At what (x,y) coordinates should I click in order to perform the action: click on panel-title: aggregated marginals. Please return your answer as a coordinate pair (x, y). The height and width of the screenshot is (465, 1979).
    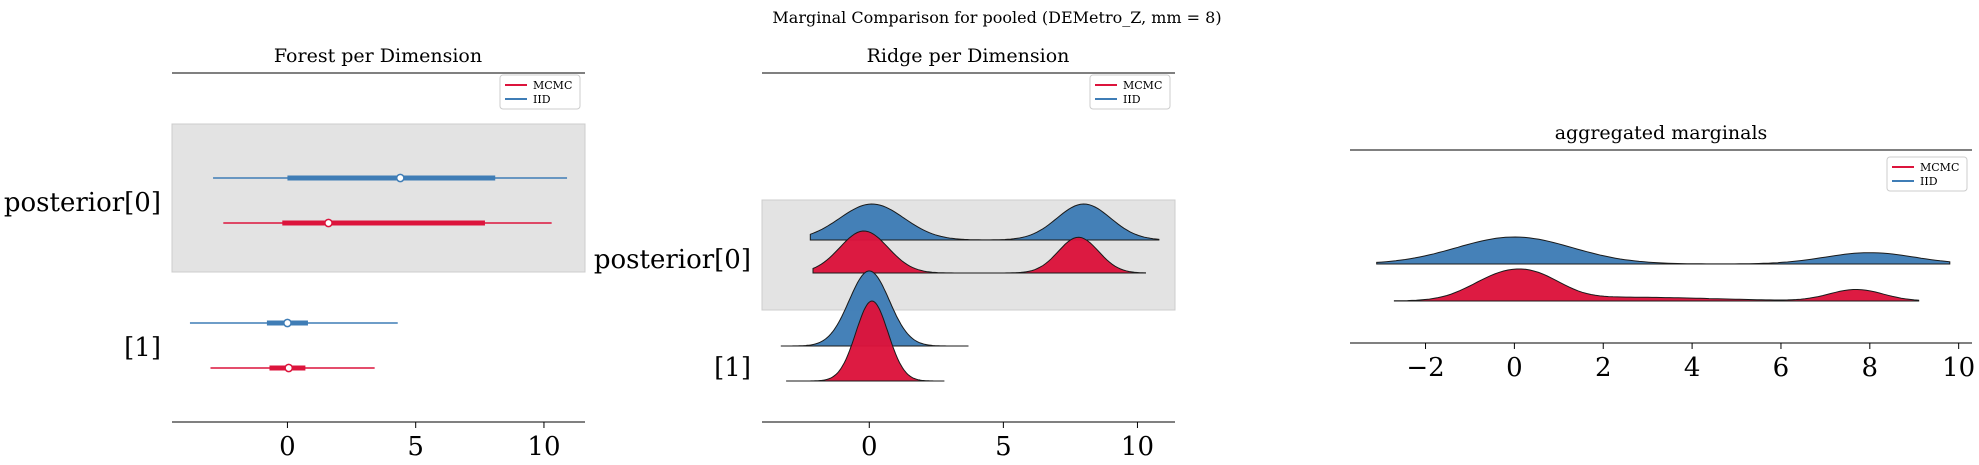
    Looking at the image, I should click on (1661, 133).